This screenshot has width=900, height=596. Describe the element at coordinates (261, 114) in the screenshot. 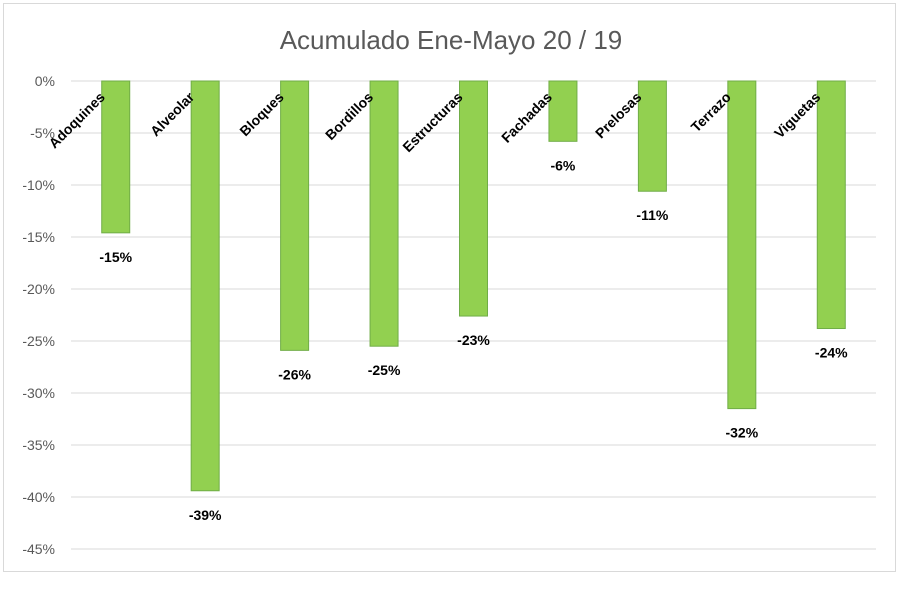

I see `category-label: Bloques` at that location.